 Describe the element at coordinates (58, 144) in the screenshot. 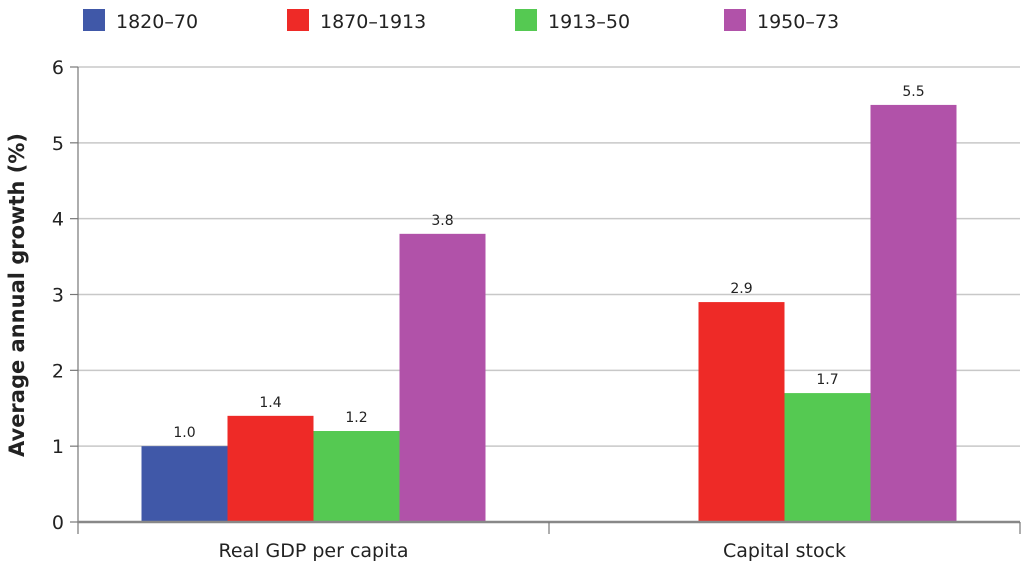

I see `y-tick-label: 5` at that location.